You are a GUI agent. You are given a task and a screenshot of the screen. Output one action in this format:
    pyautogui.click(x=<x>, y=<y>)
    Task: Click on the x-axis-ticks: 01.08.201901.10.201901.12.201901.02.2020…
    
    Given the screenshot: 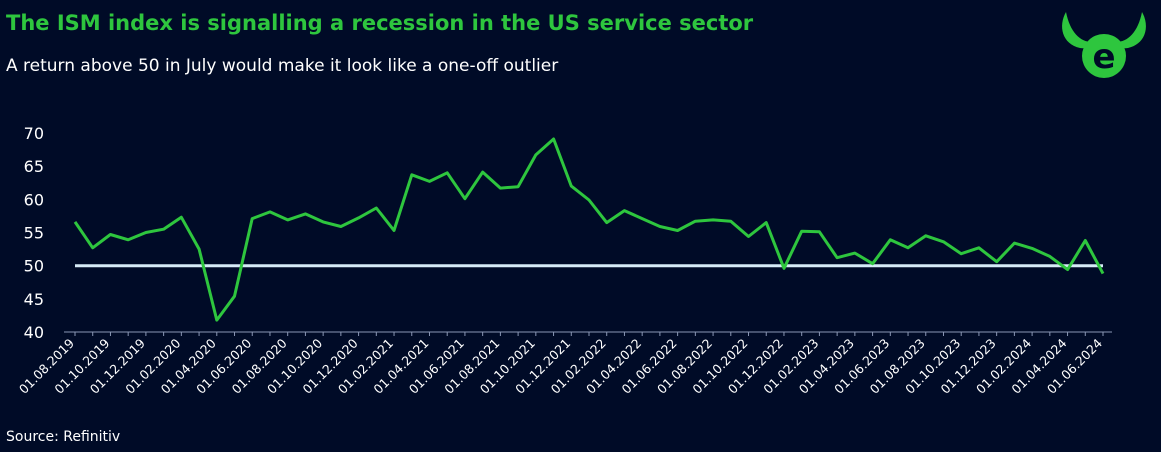 What is the action you would take?
    pyautogui.click(x=560, y=364)
    